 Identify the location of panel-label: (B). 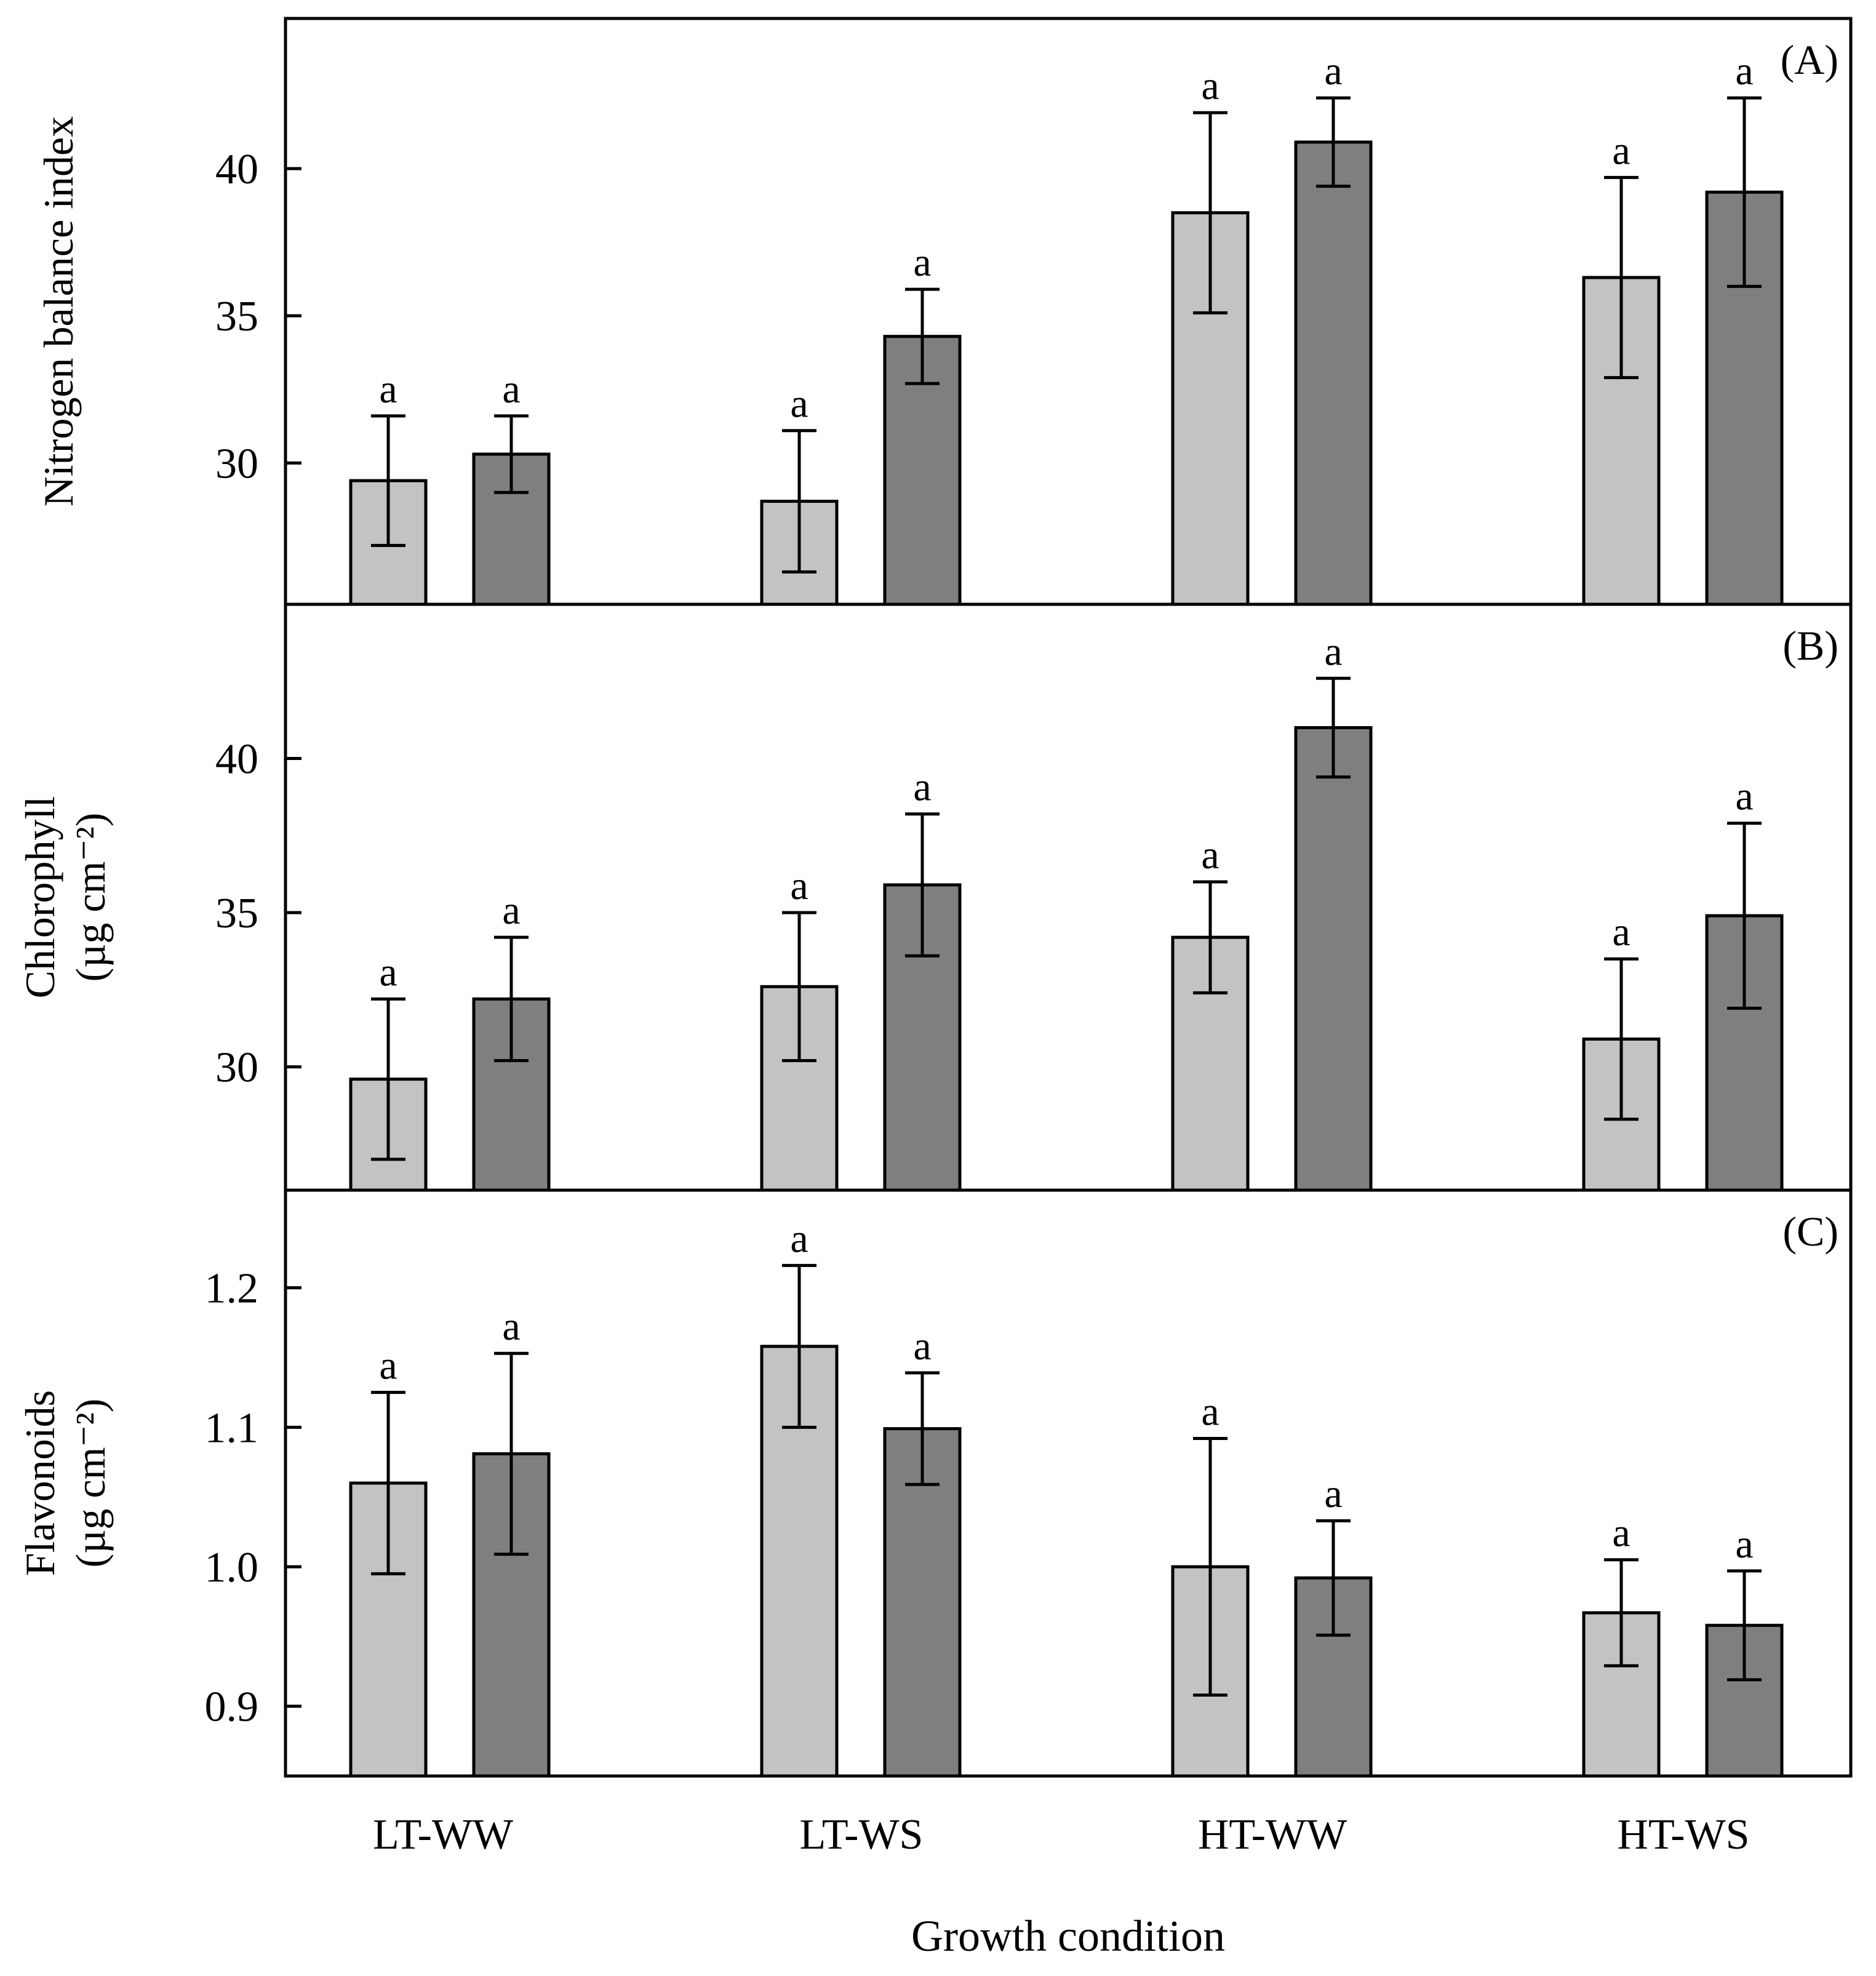
(1810, 645).